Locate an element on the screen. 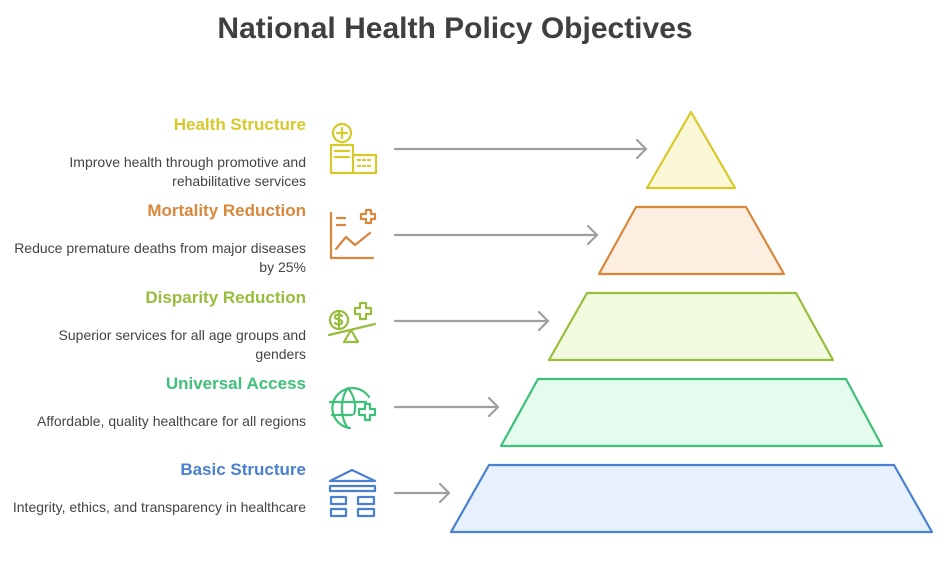  pyramid-tier-basic-structure is located at coordinates (691, 498).